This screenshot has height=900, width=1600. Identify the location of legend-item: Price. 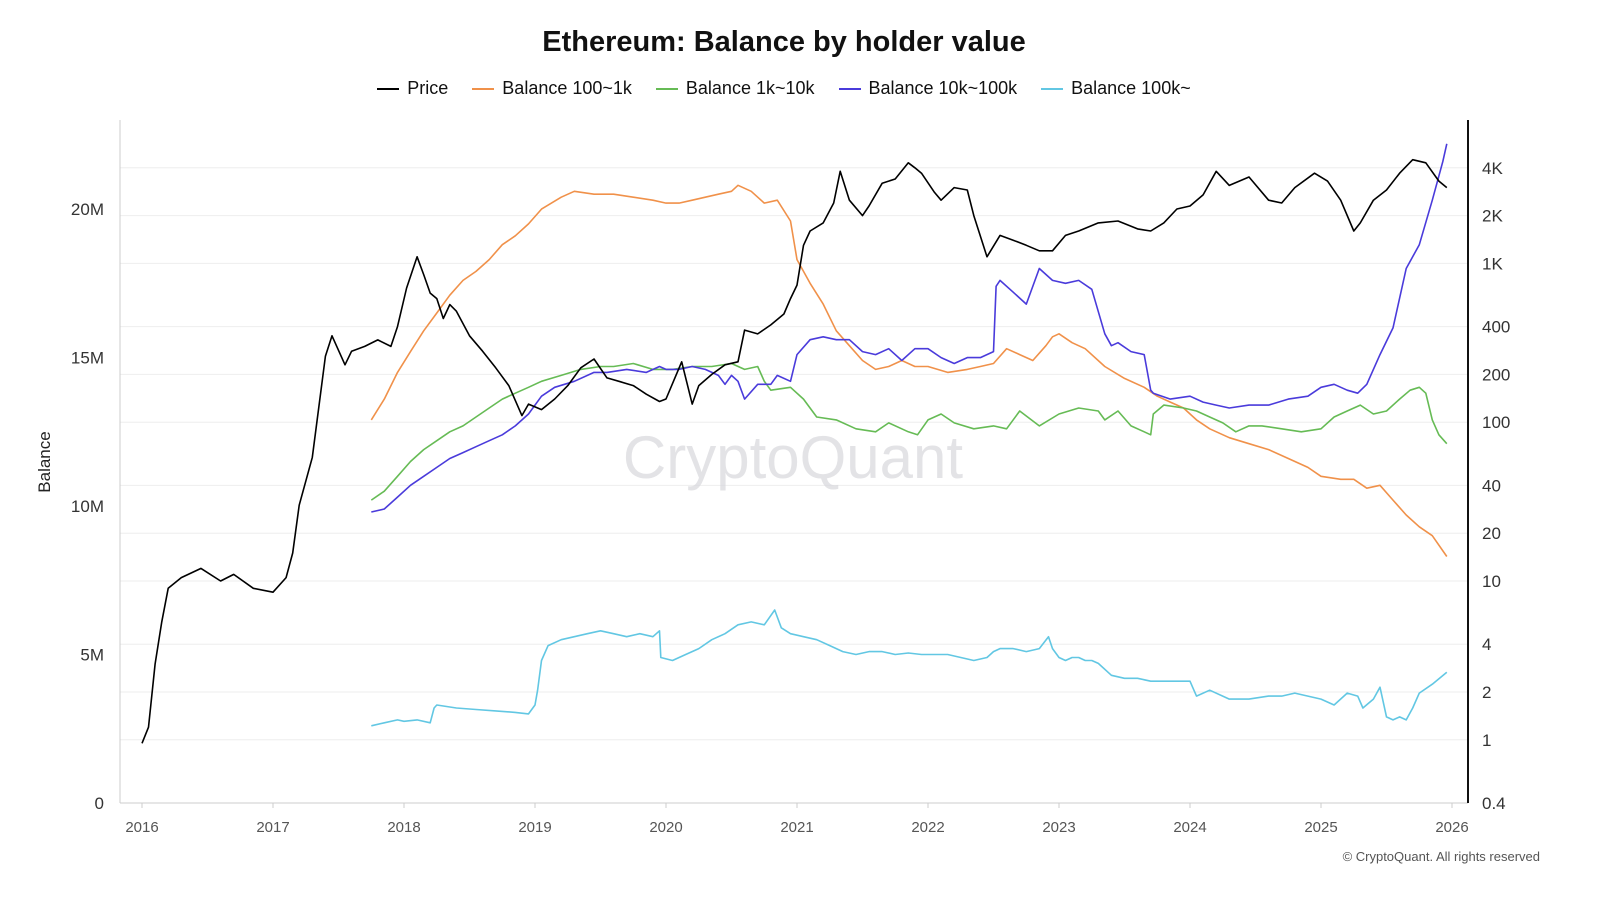
(412, 88).